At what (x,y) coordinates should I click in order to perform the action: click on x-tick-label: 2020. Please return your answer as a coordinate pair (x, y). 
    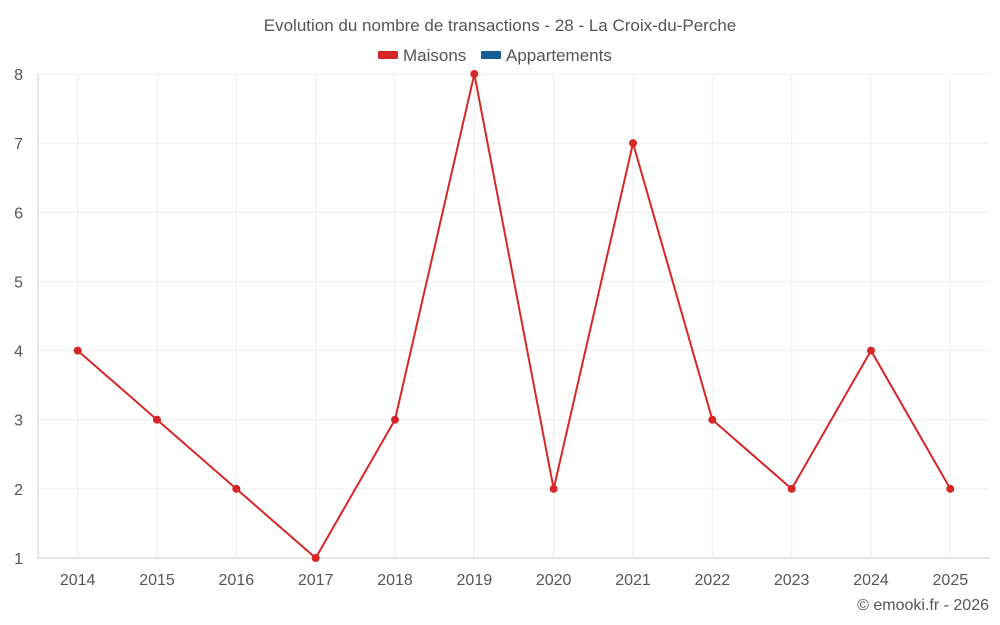
    Looking at the image, I should click on (554, 580).